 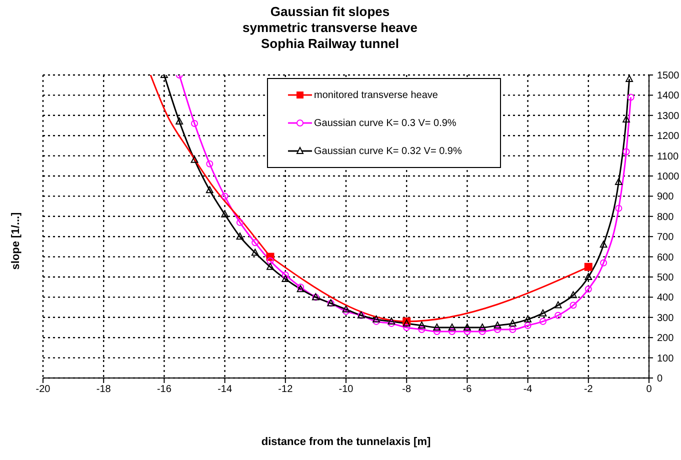 I want to click on y-tick-label: 1100, so click(x=668, y=156).